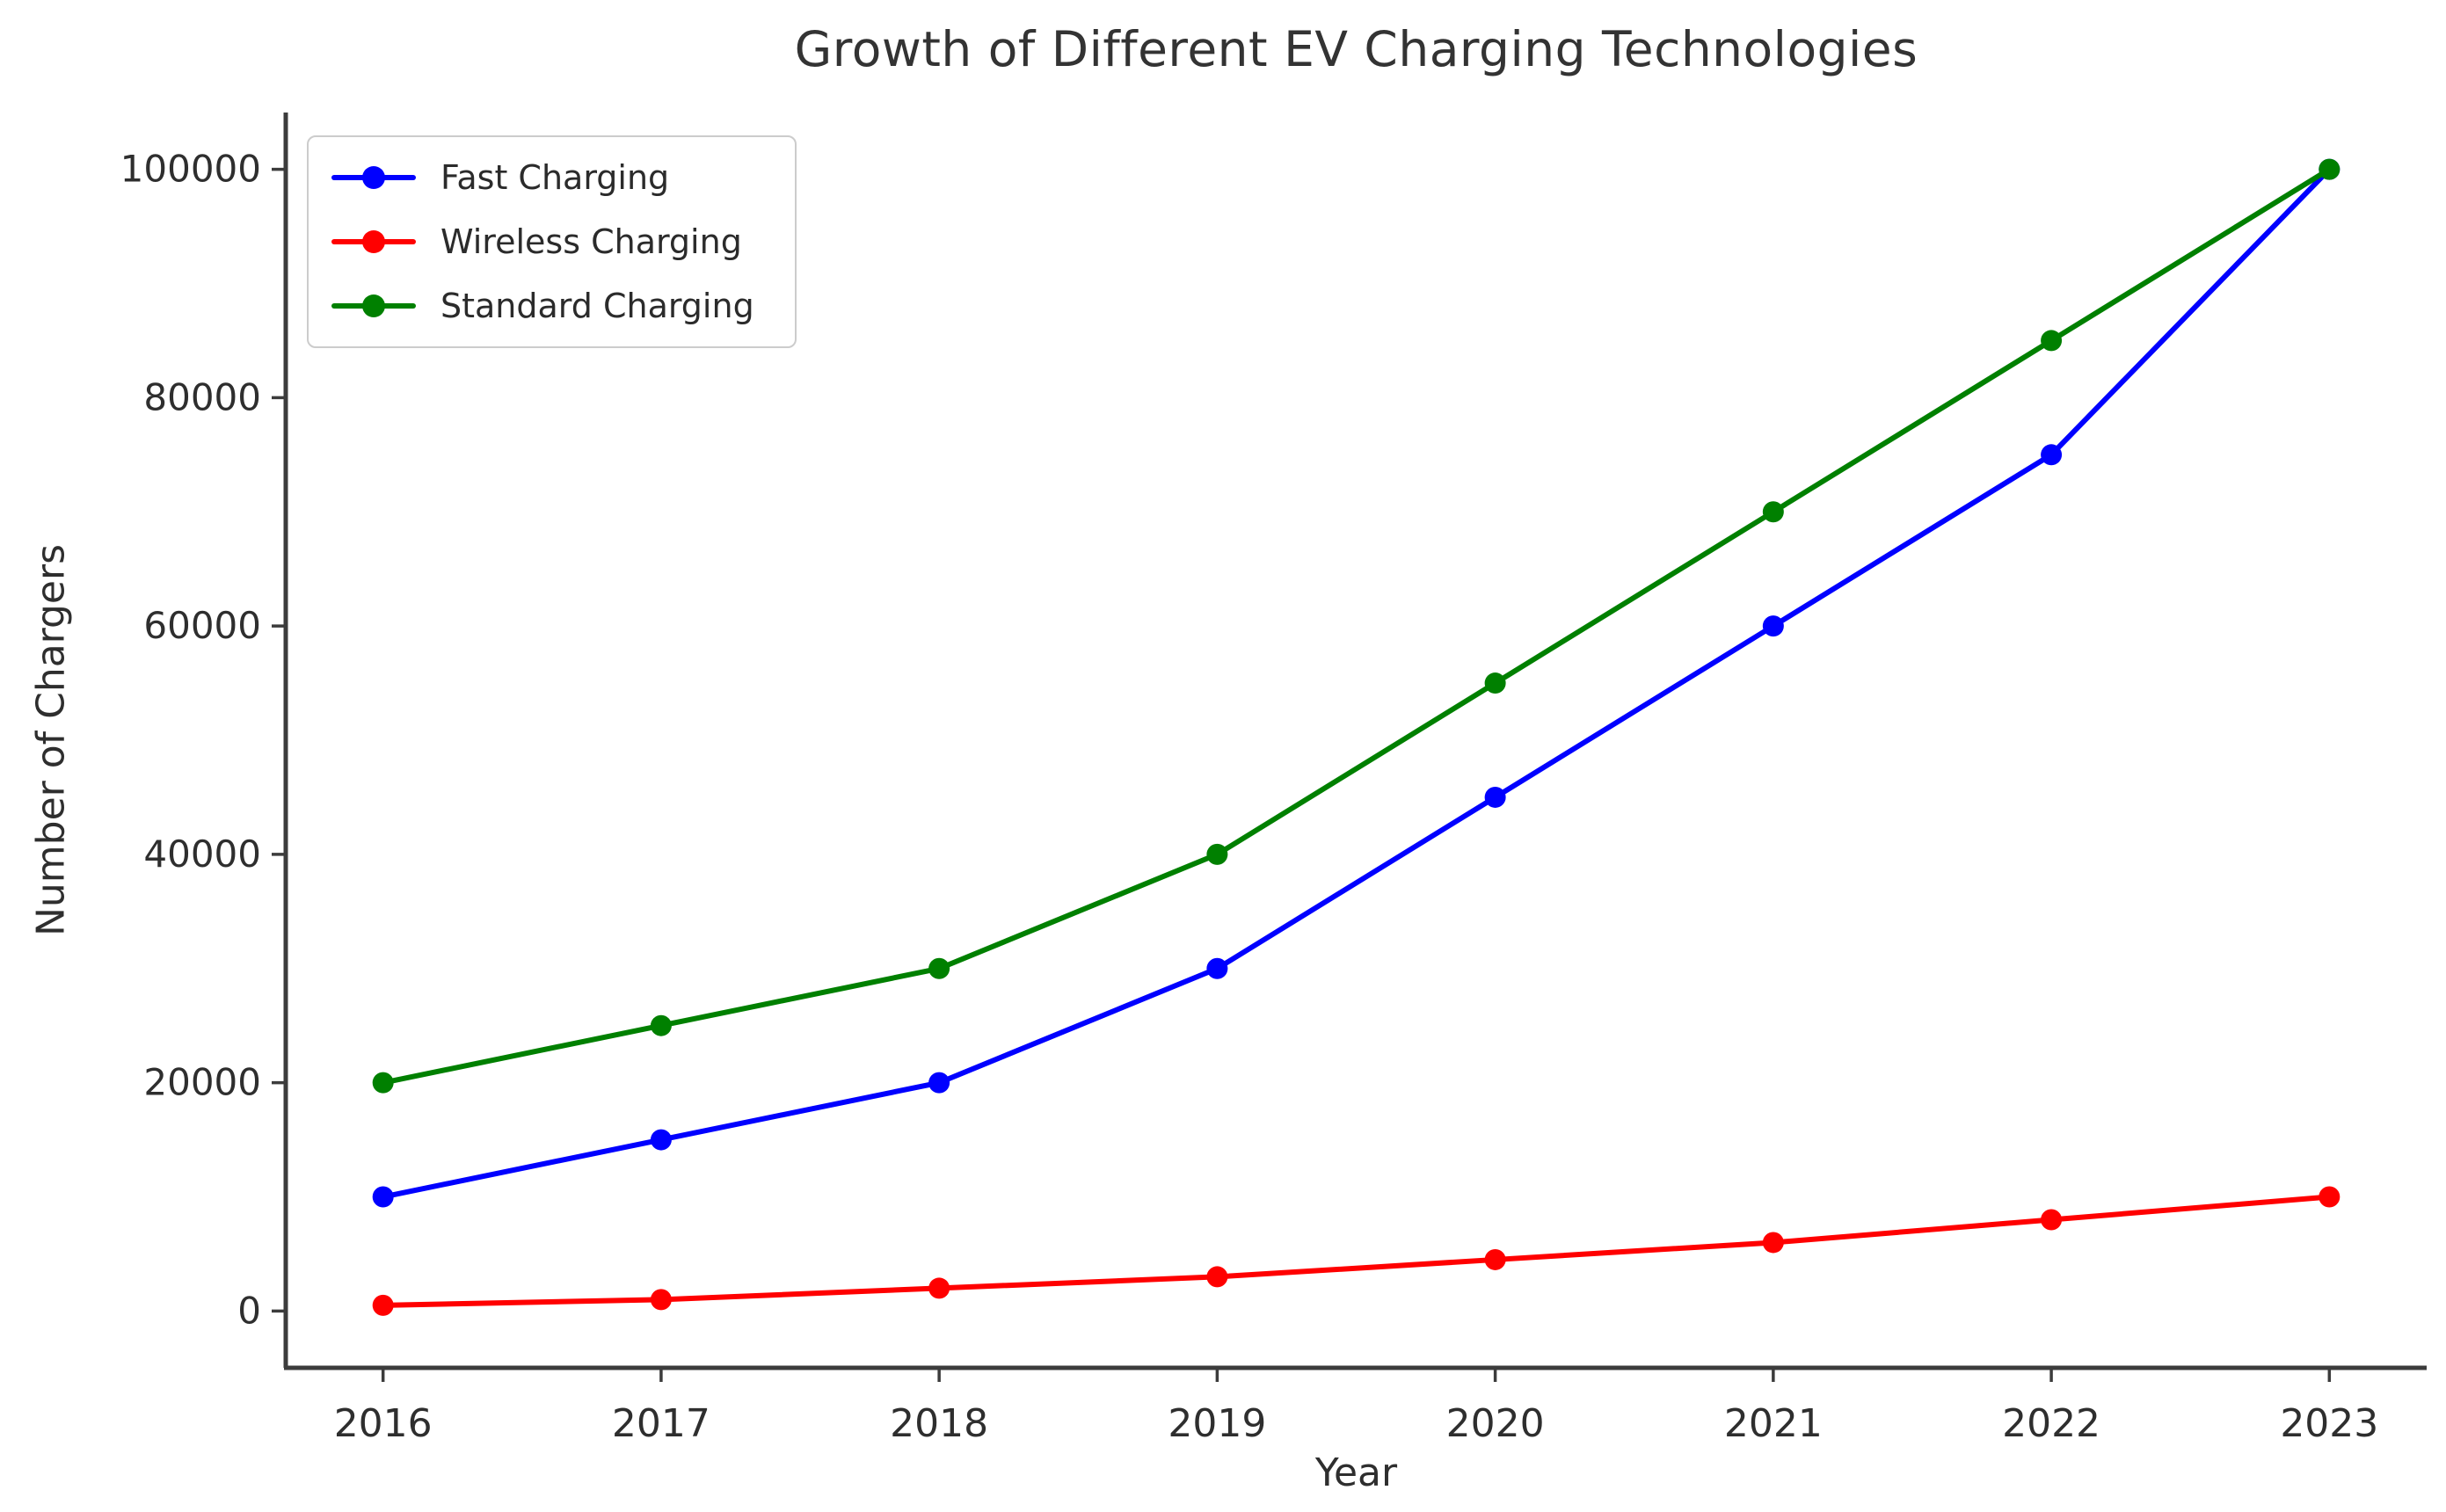  Describe the element at coordinates (384, 1423) in the screenshot. I see `x-tick-label: 2016` at that location.